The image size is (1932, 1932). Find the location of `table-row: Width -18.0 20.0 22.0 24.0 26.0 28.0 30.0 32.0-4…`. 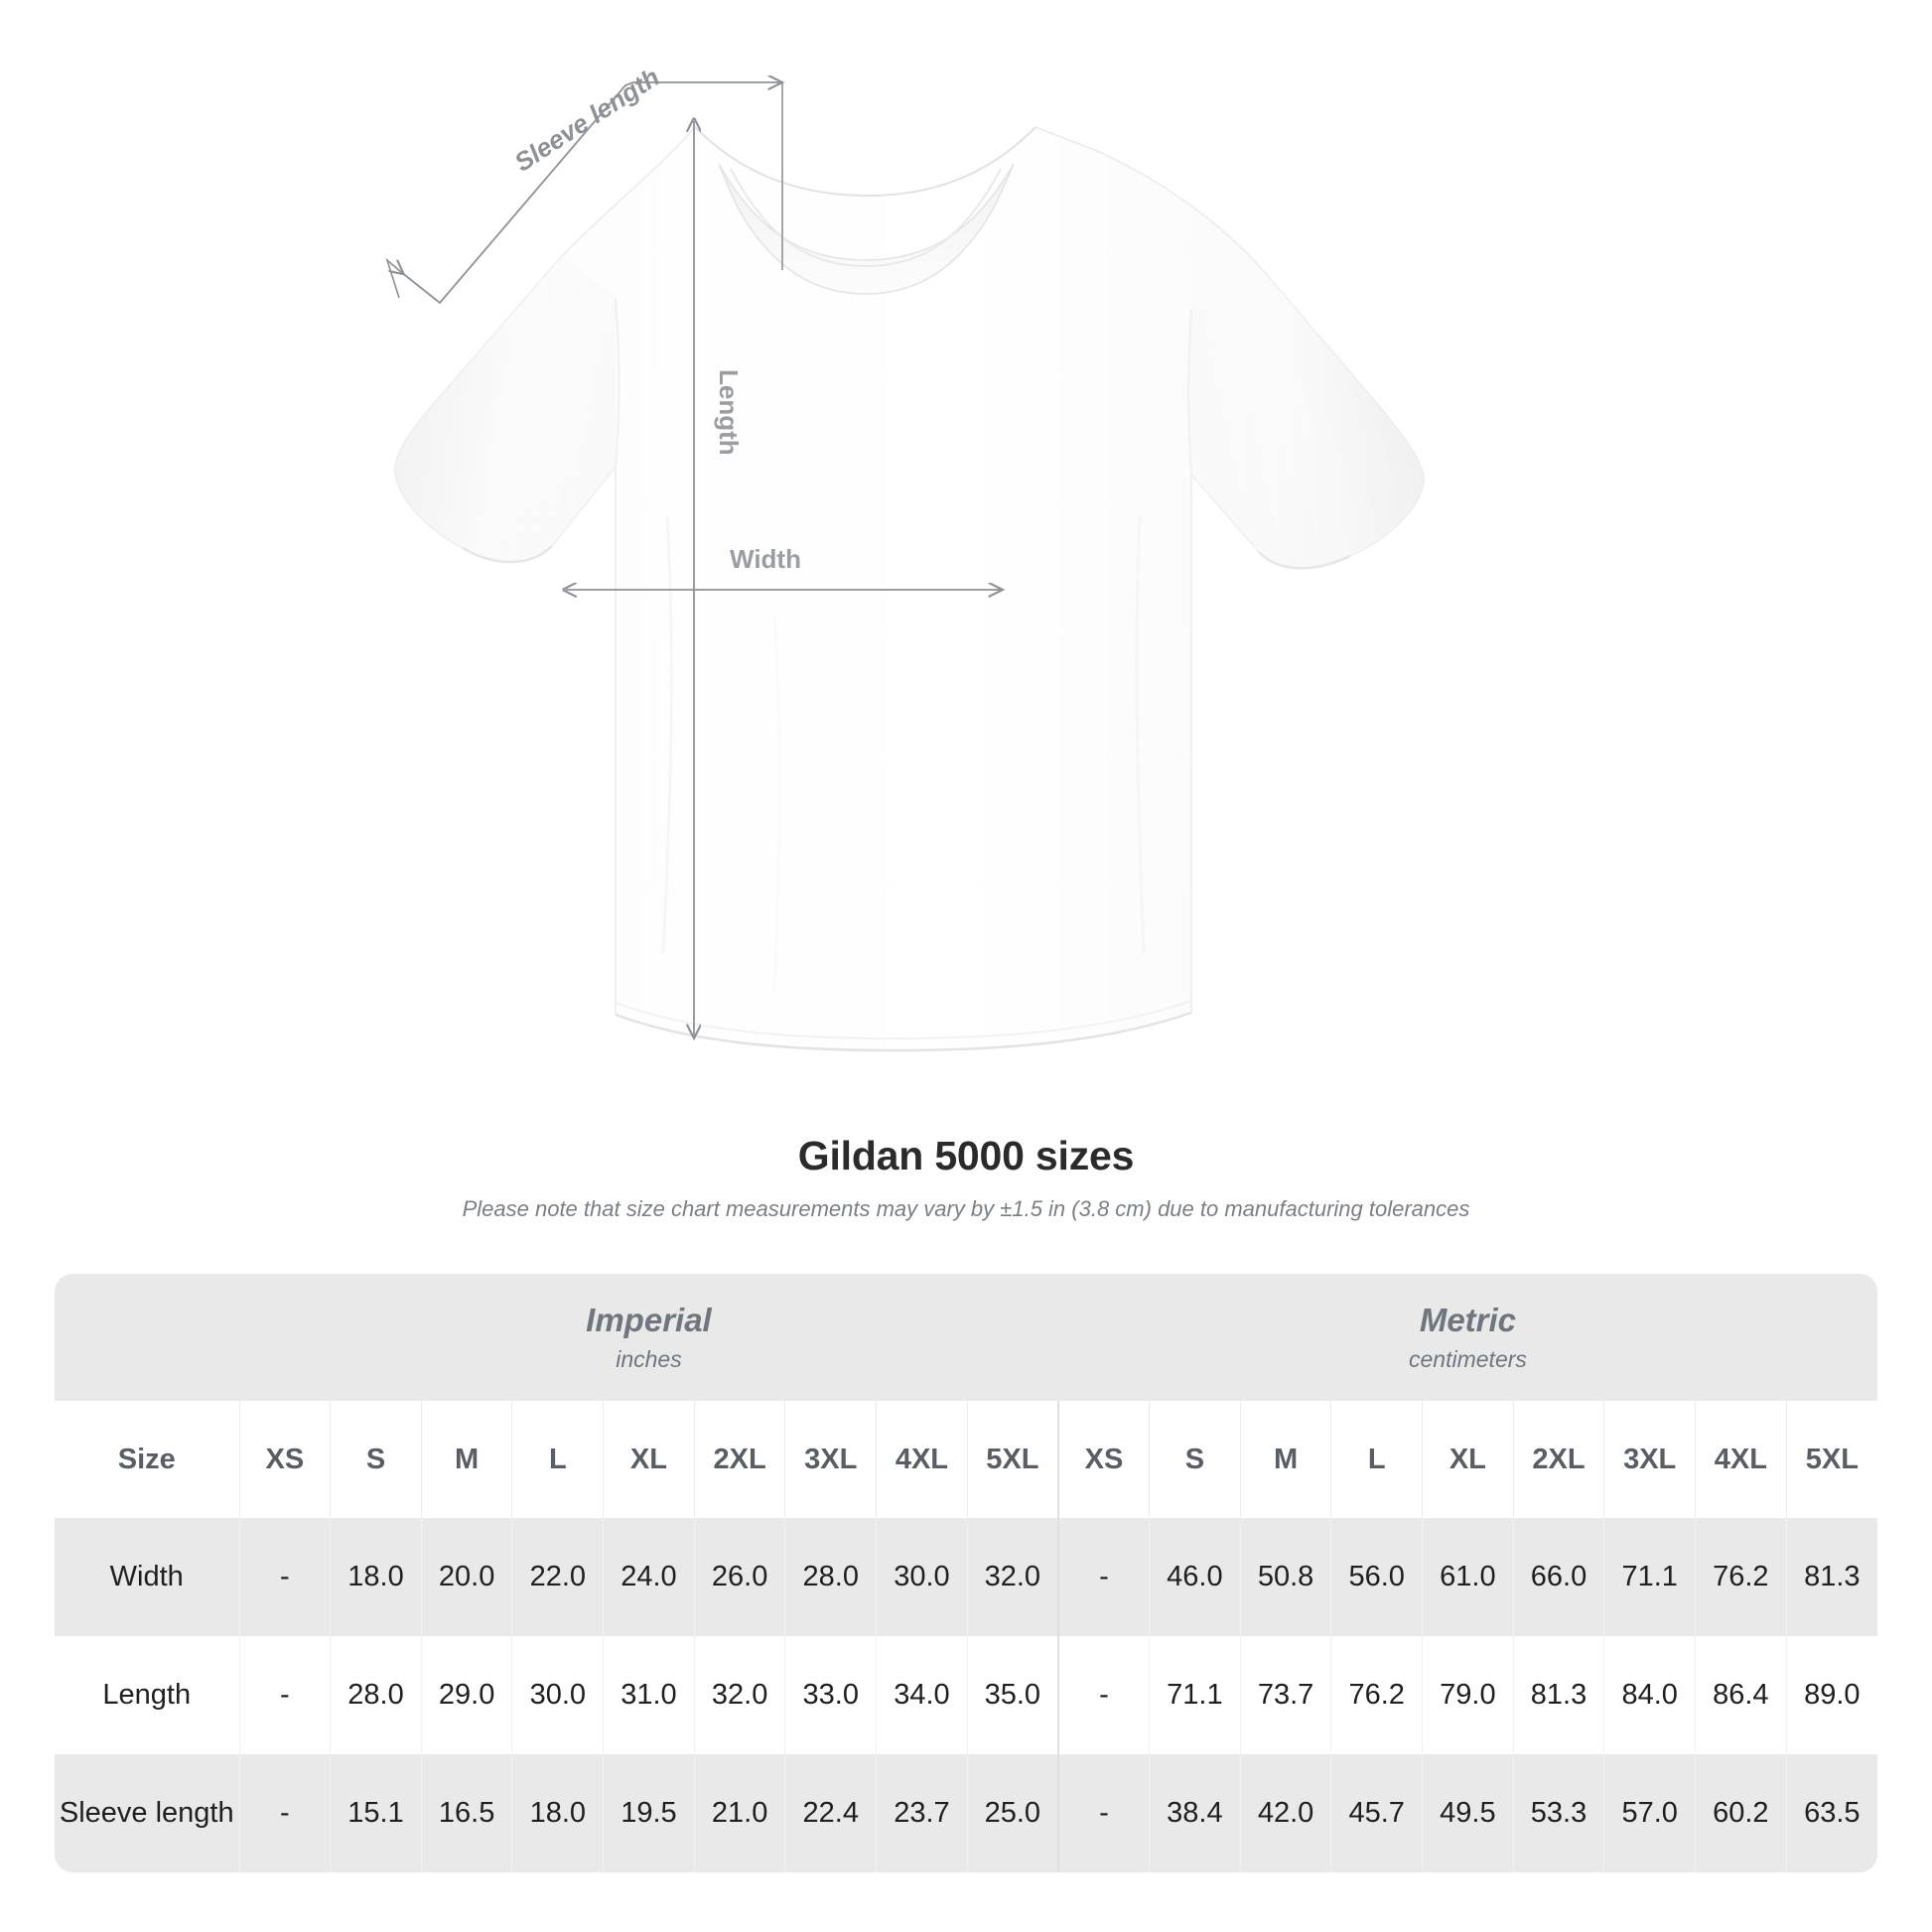

table-row: Width -18.0 20.0 22.0 24.0 26.0 28.0 30.0 32.0-4… is located at coordinates (966, 1577).